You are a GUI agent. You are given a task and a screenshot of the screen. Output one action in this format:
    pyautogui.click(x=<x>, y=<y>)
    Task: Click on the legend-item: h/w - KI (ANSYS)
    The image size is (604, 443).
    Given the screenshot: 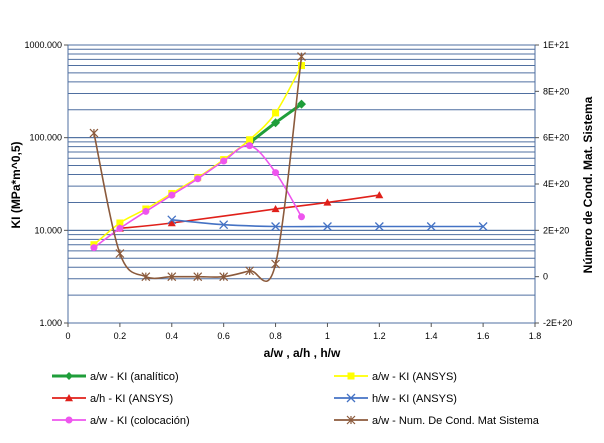 What is the action you would take?
    pyautogui.click(x=395, y=399)
    